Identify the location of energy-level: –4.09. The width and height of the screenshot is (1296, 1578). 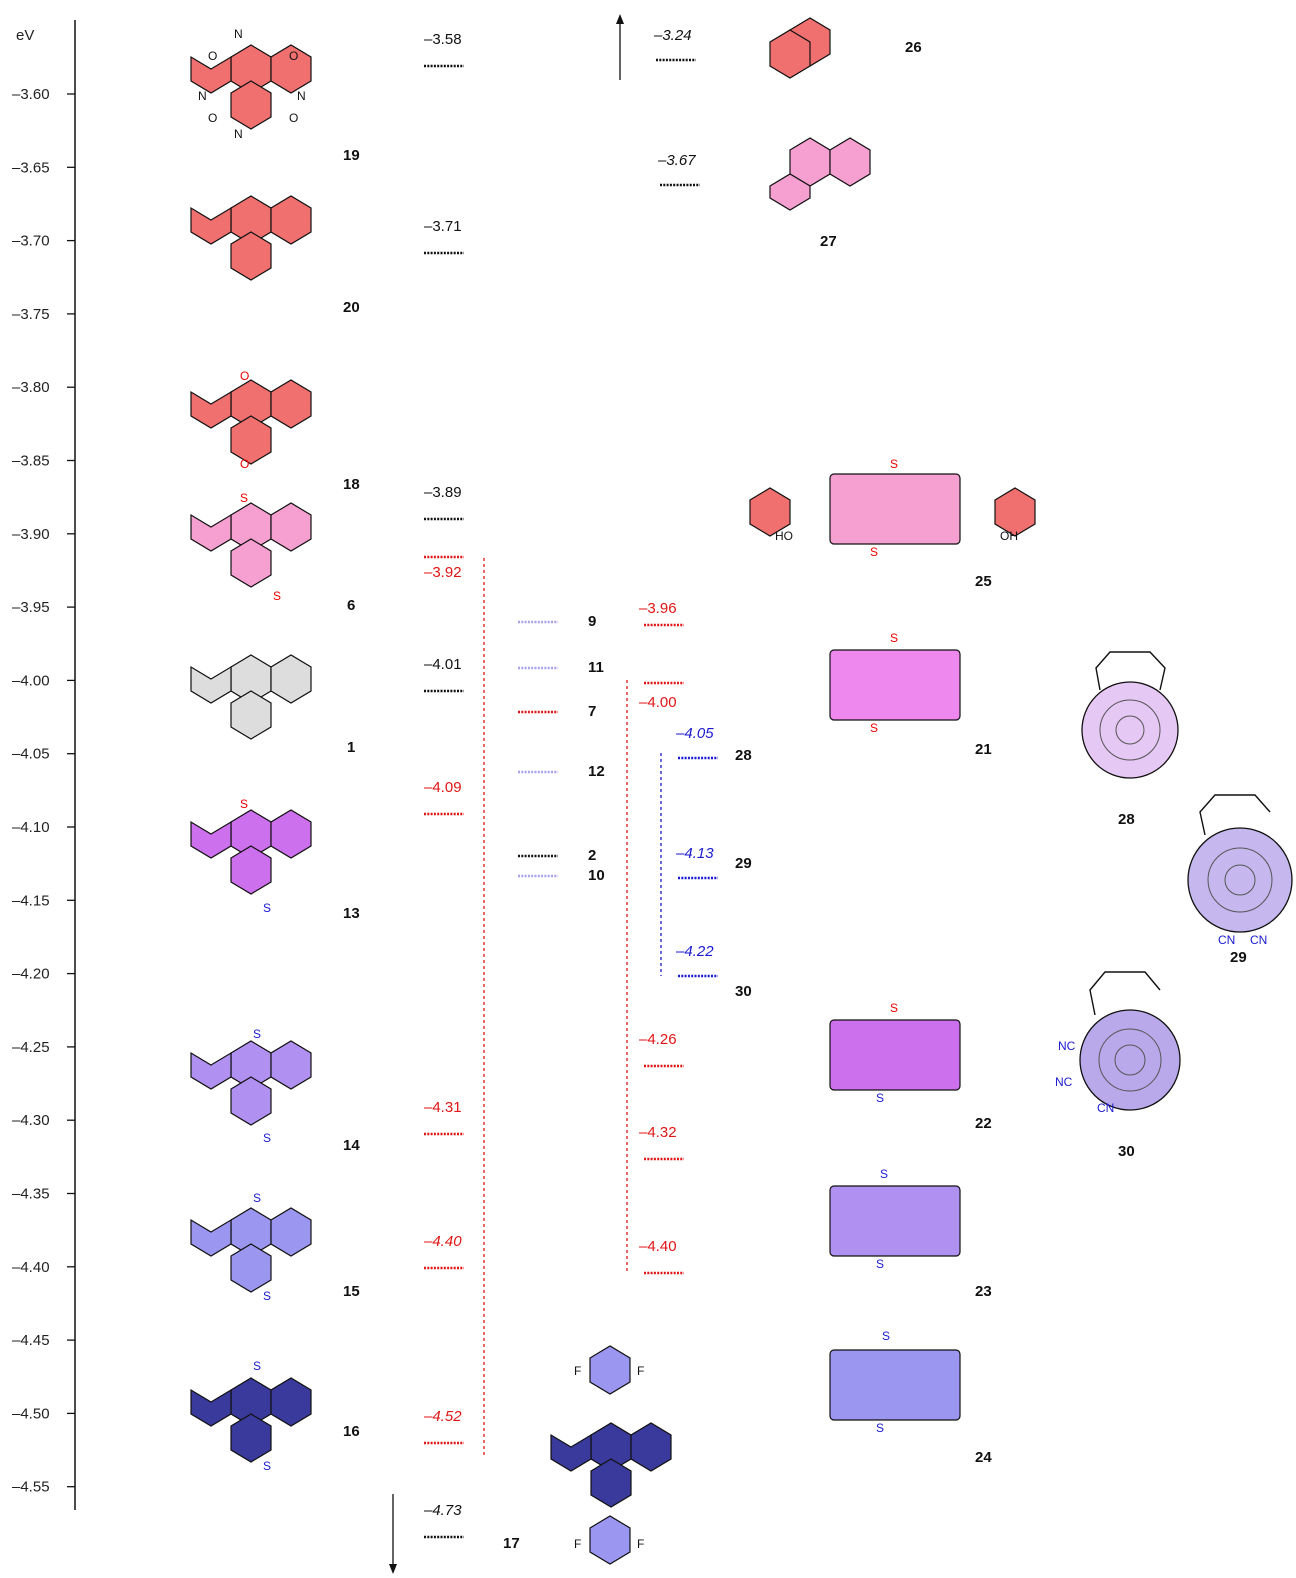
(444, 797).